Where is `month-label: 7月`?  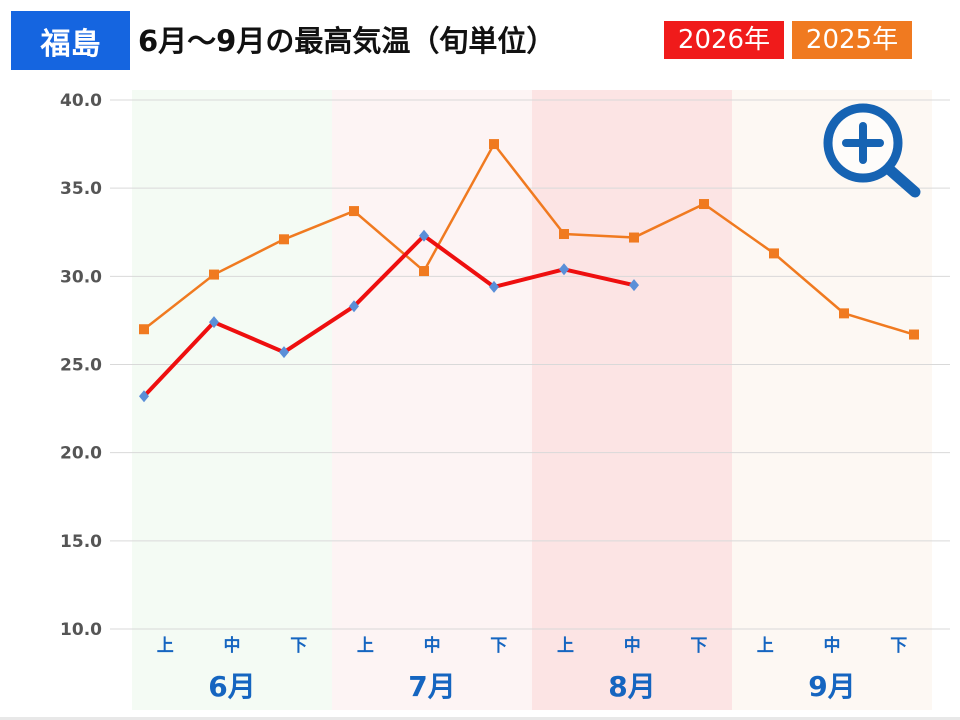
month-label: 7月 is located at coordinates (431, 686).